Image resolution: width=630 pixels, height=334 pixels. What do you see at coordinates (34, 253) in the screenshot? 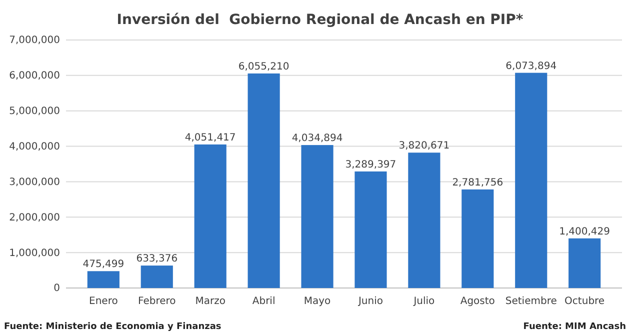
I see `y-tick-label: 1,000,000` at bounding box center [34, 253].